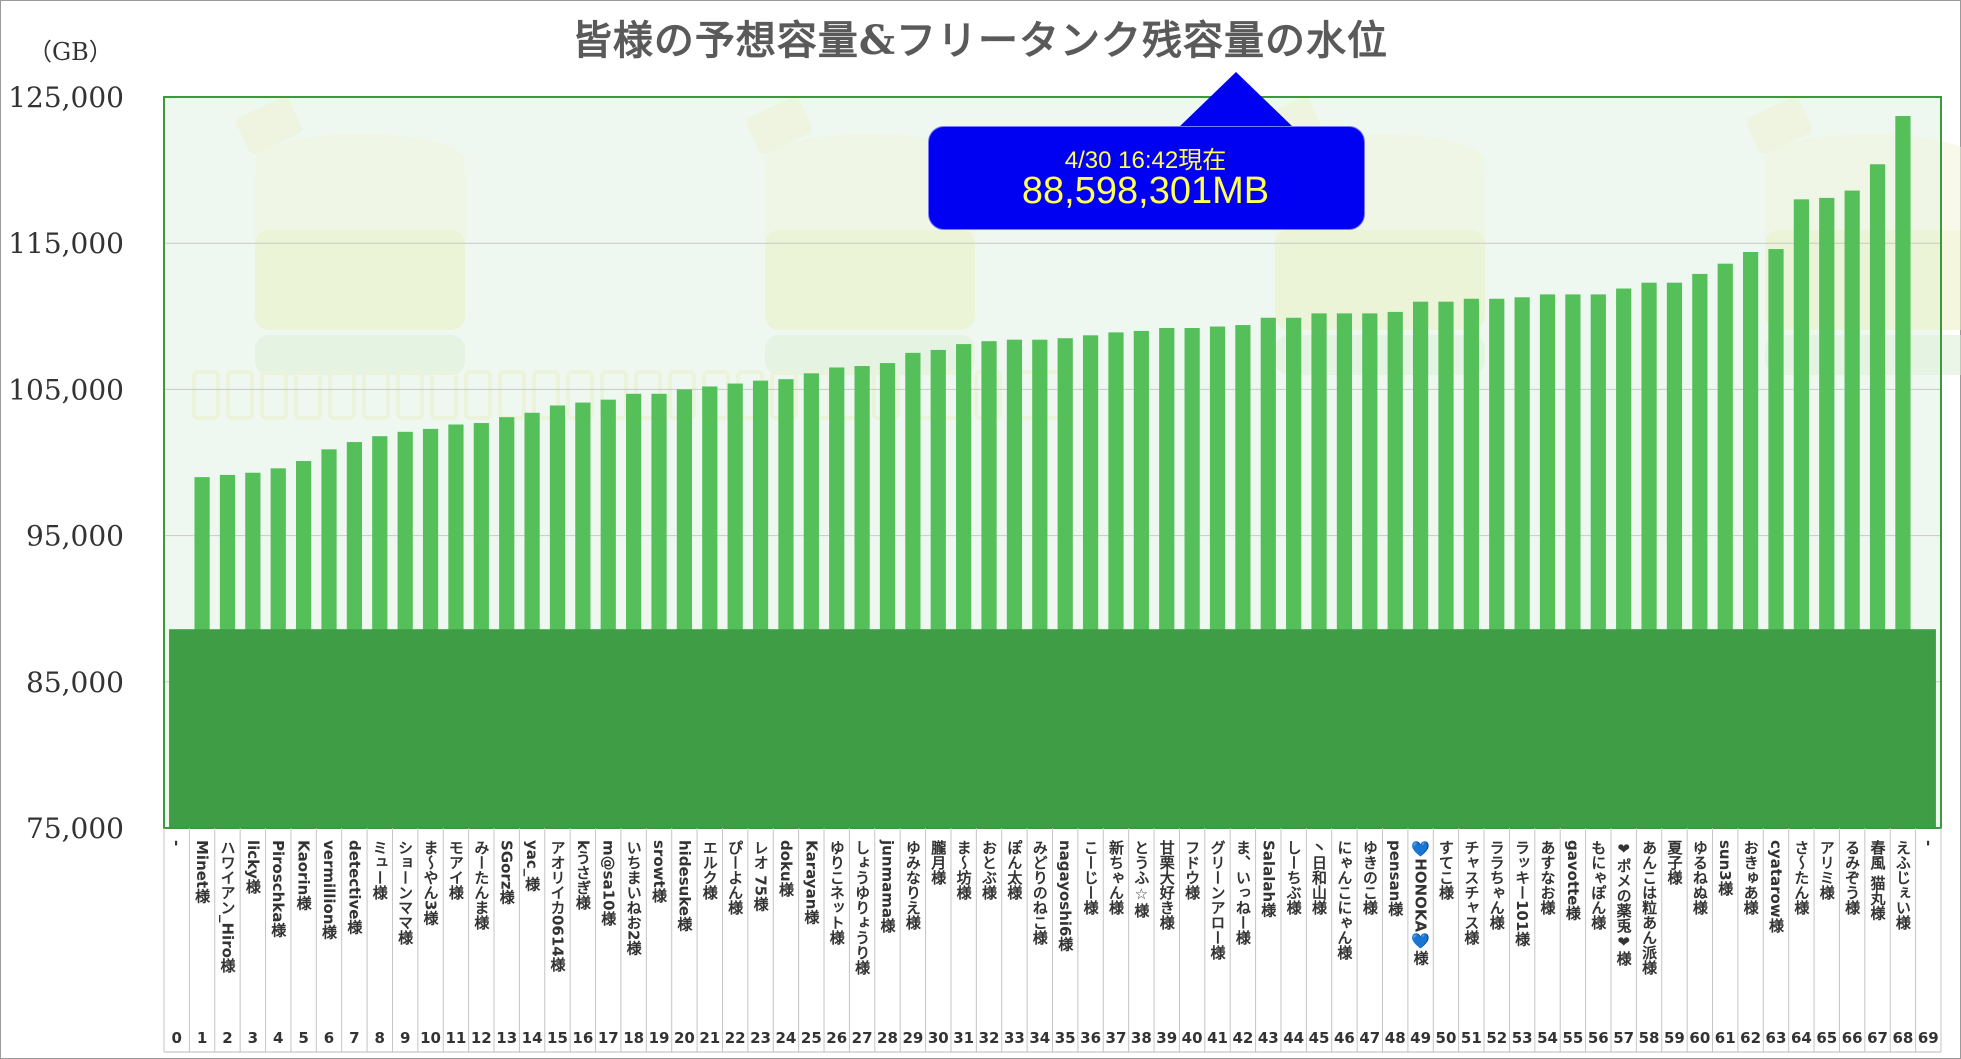 This screenshot has width=1961, height=1059. Describe the element at coordinates (964, 870) in the screenshot. I see `category-name-label: ま〜坊様` at that location.